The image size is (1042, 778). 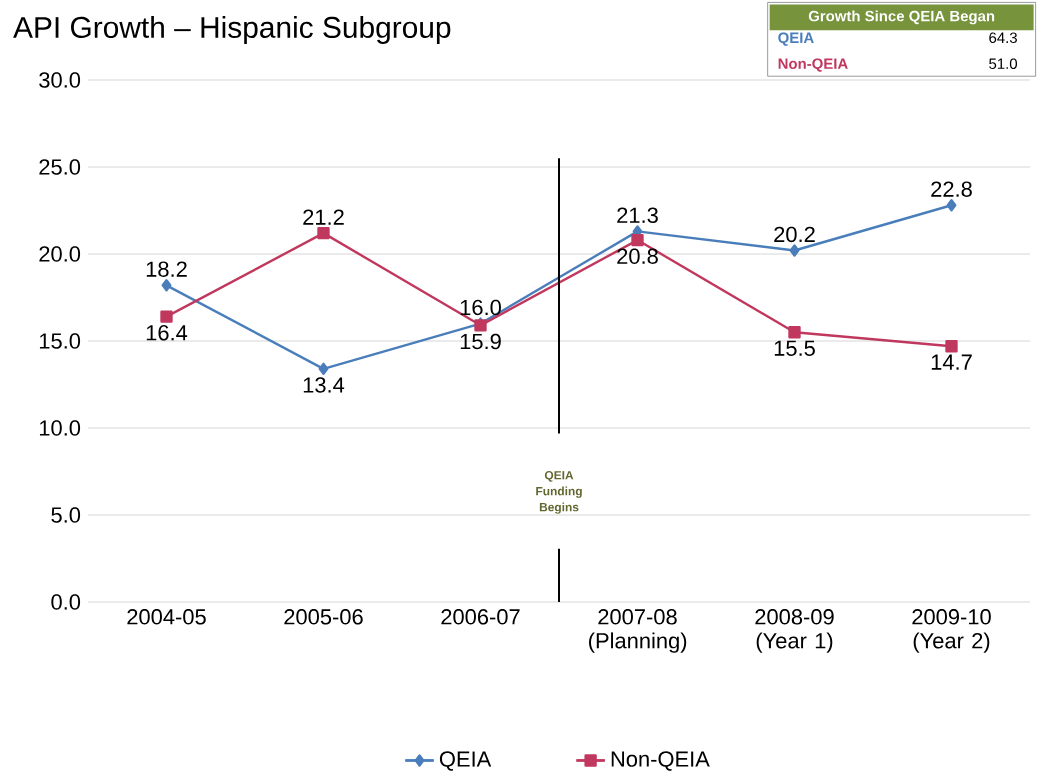 I want to click on text: 64.3, so click(x=1003, y=38).